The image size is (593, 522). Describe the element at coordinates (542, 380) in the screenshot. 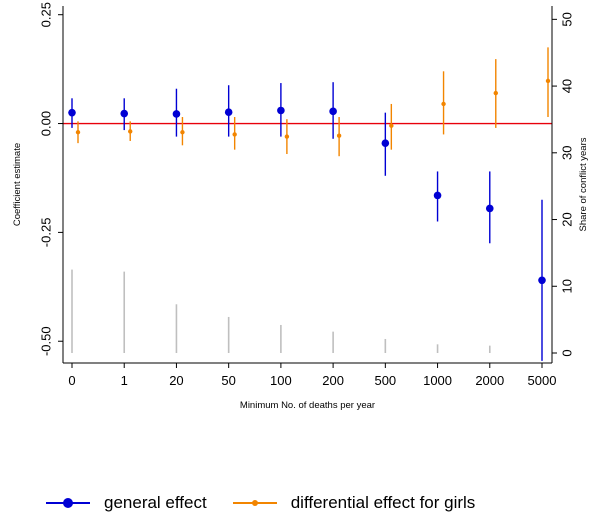

I see `x-tick-label: 5000` at that location.